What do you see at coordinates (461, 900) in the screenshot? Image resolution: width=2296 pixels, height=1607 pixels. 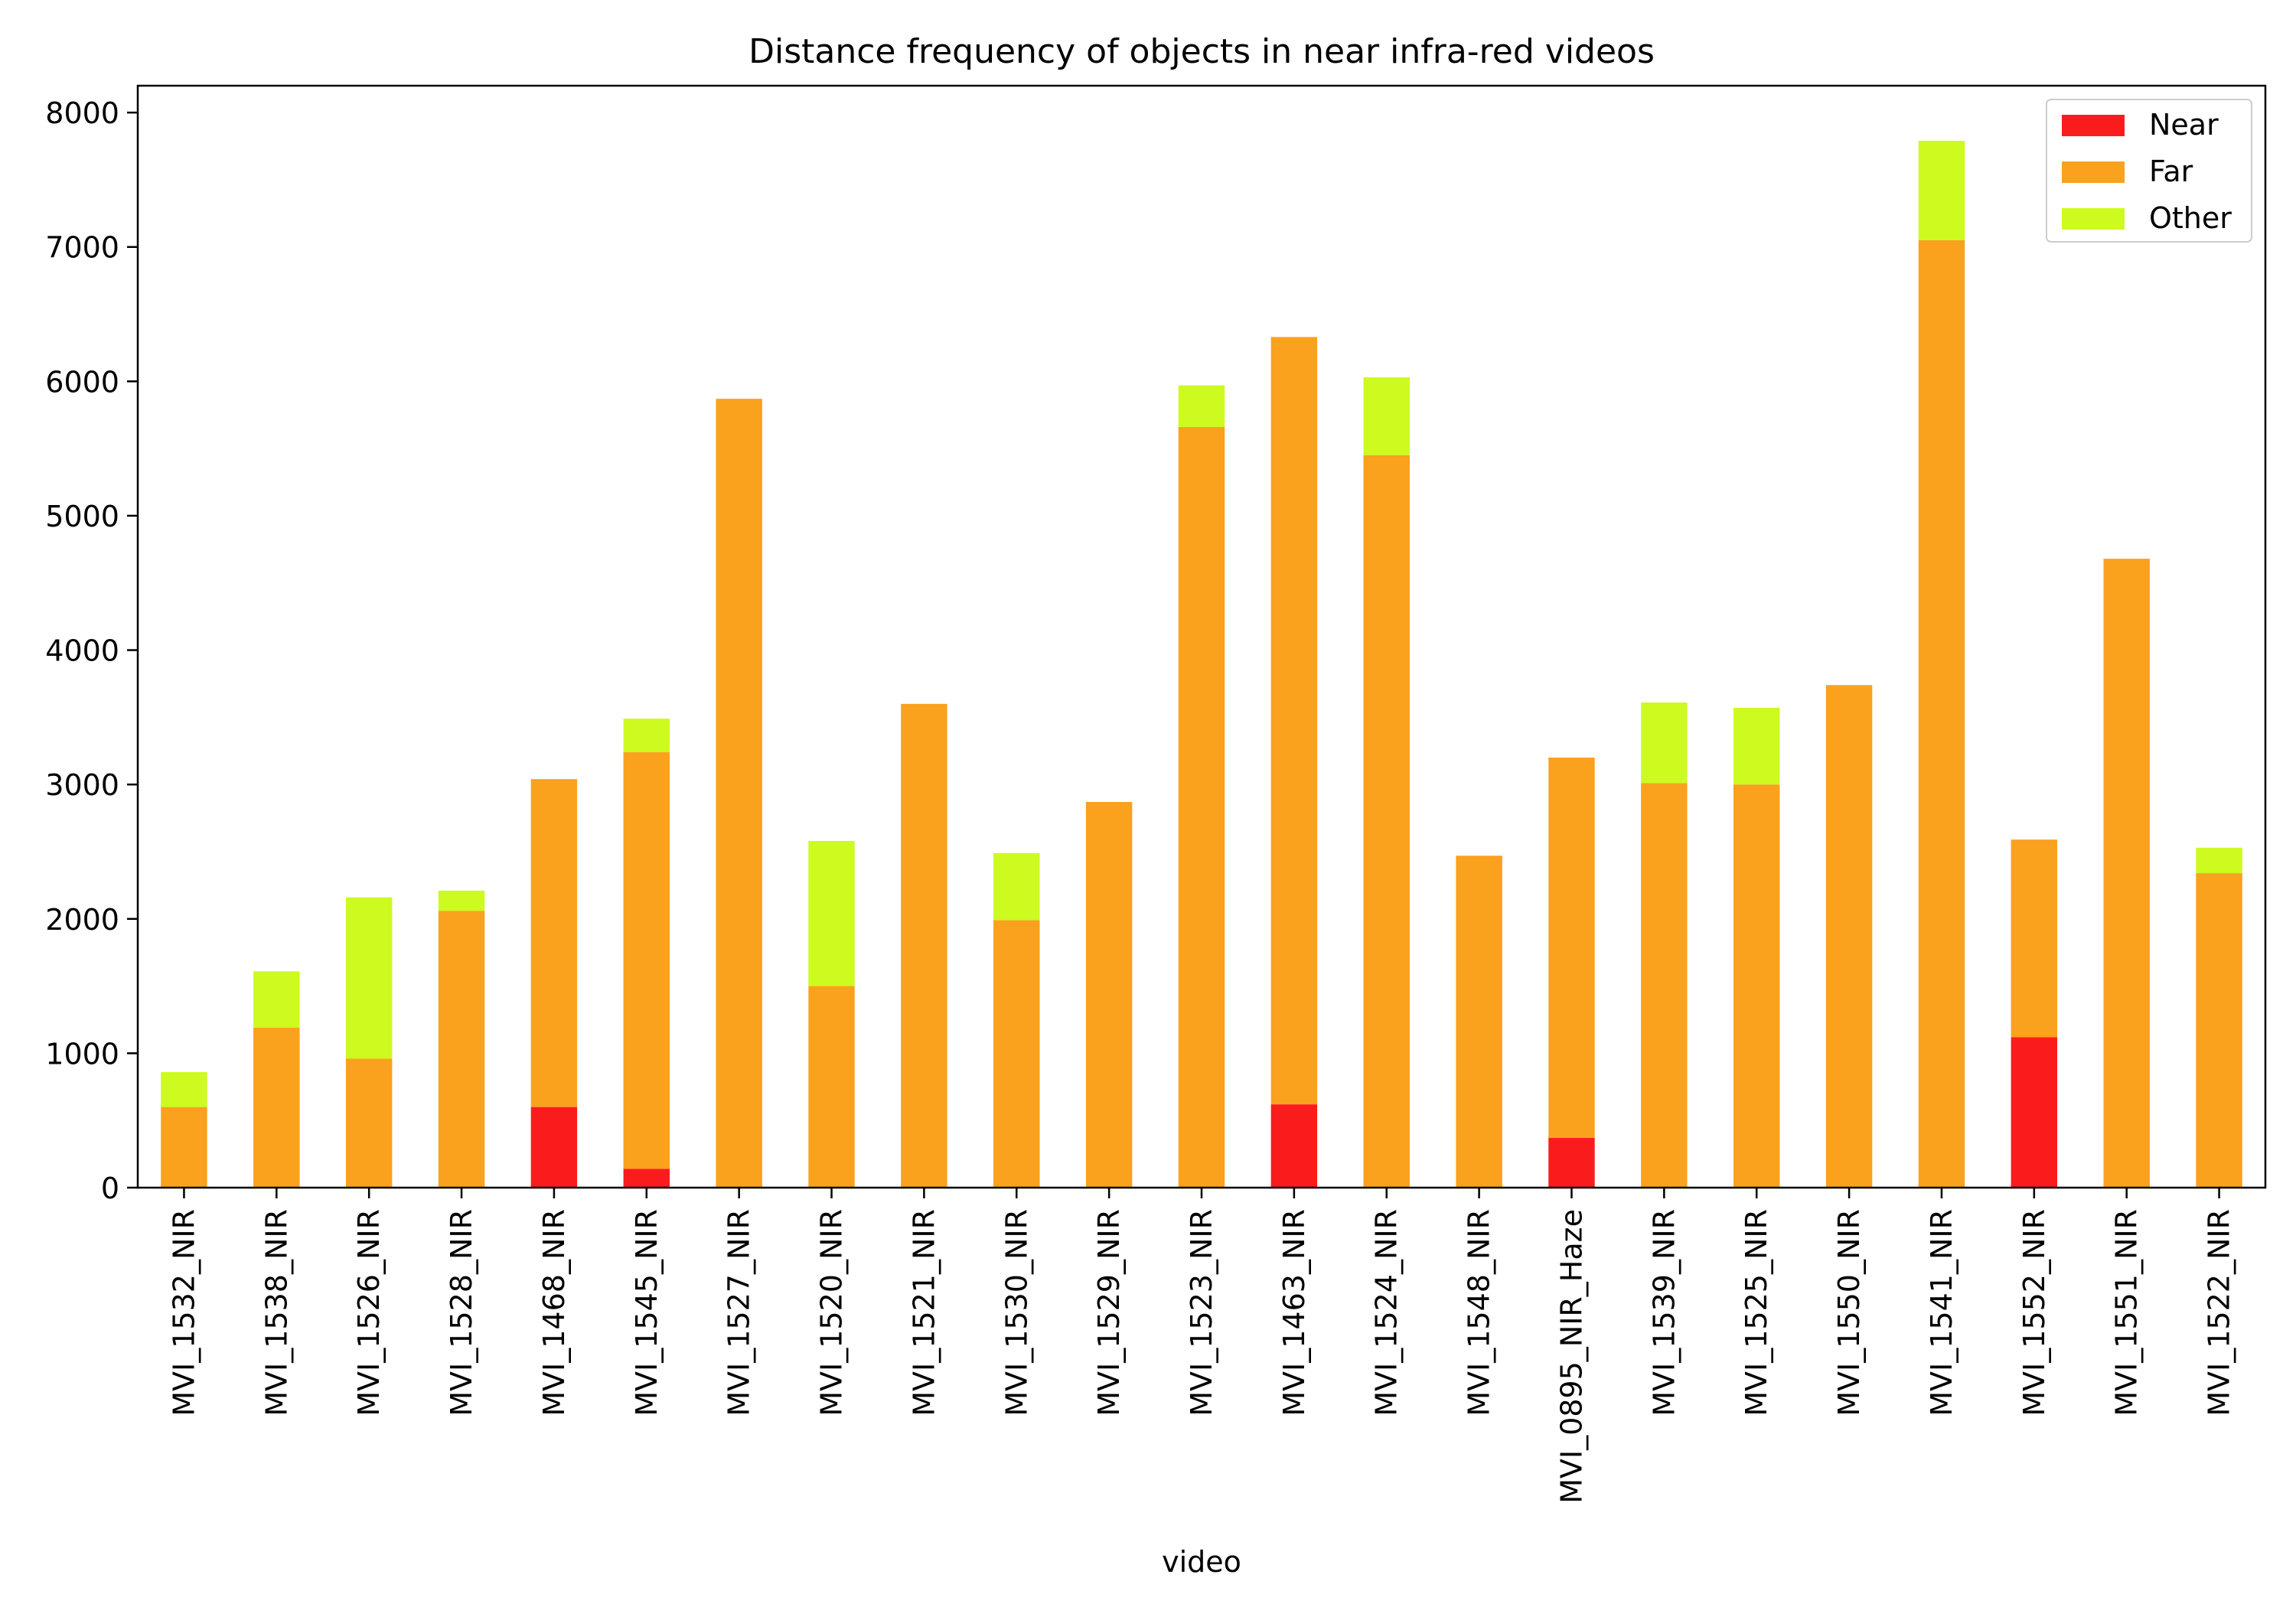 I see `bar-other-MVI_1528_NIR` at bounding box center [461, 900].